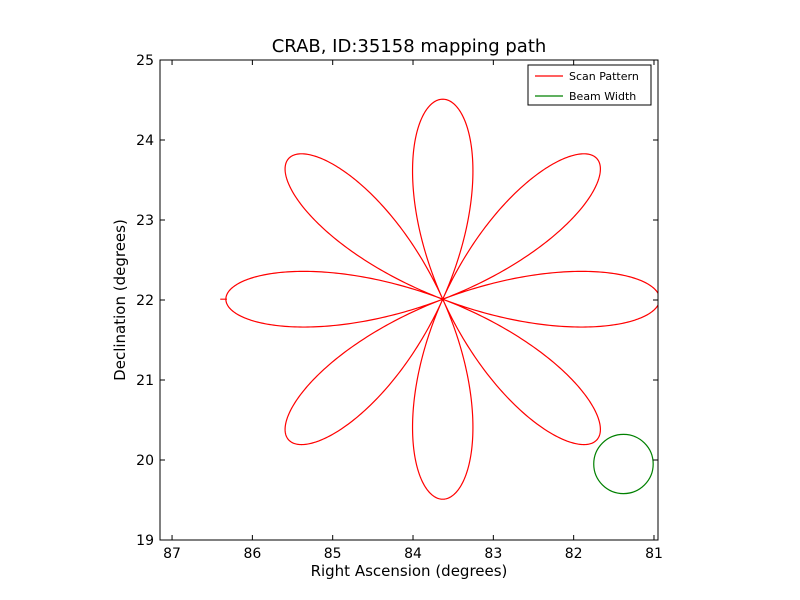 This screenshot has width=800, height=600. Describe the element at coordinates (493, 554) in the screenshot. I see `x-tick-label: 83` at that location.